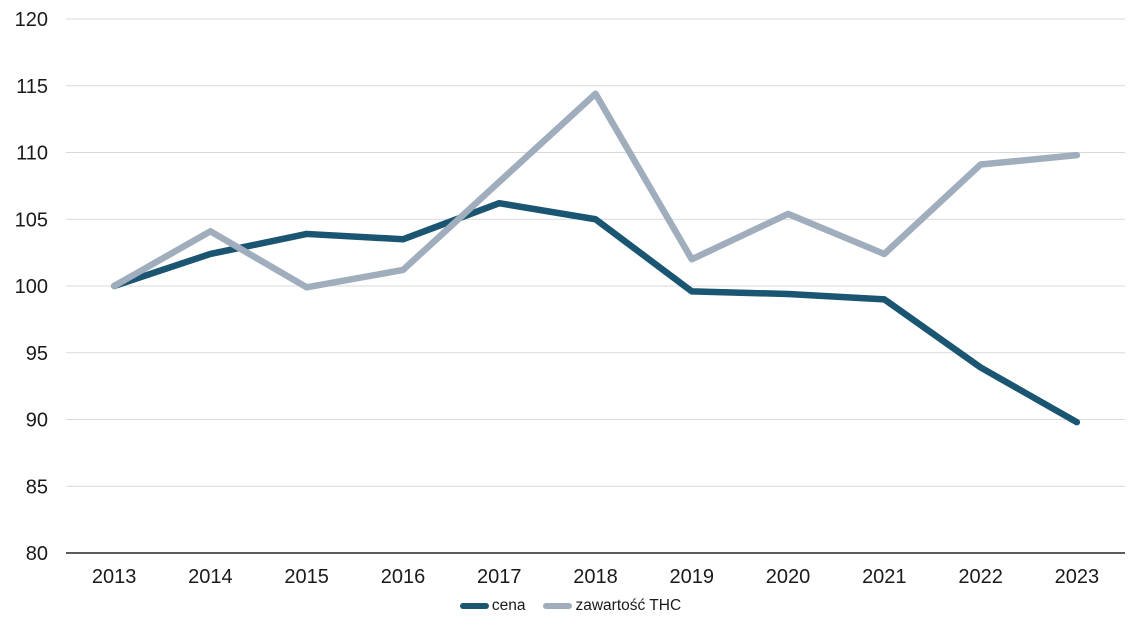  Describe the element at coordinates (210, 577) in the screenshot. I see `x-tick-label: 2014` at that location.